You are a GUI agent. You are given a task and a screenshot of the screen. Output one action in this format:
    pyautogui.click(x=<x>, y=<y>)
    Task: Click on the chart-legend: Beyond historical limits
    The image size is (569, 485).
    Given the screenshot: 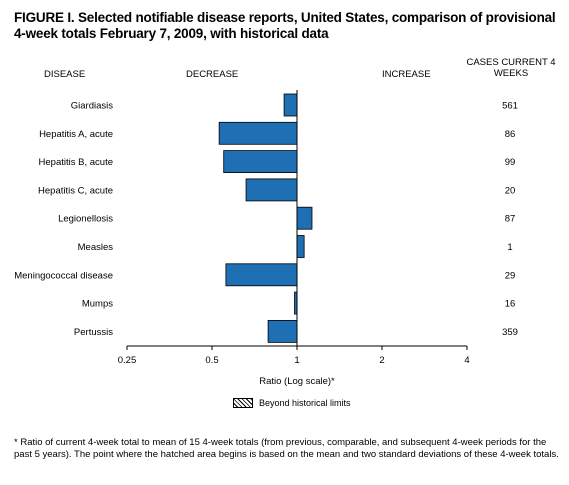 What is the action you would take?
    pyautogui.click(x=292, y=403)
    